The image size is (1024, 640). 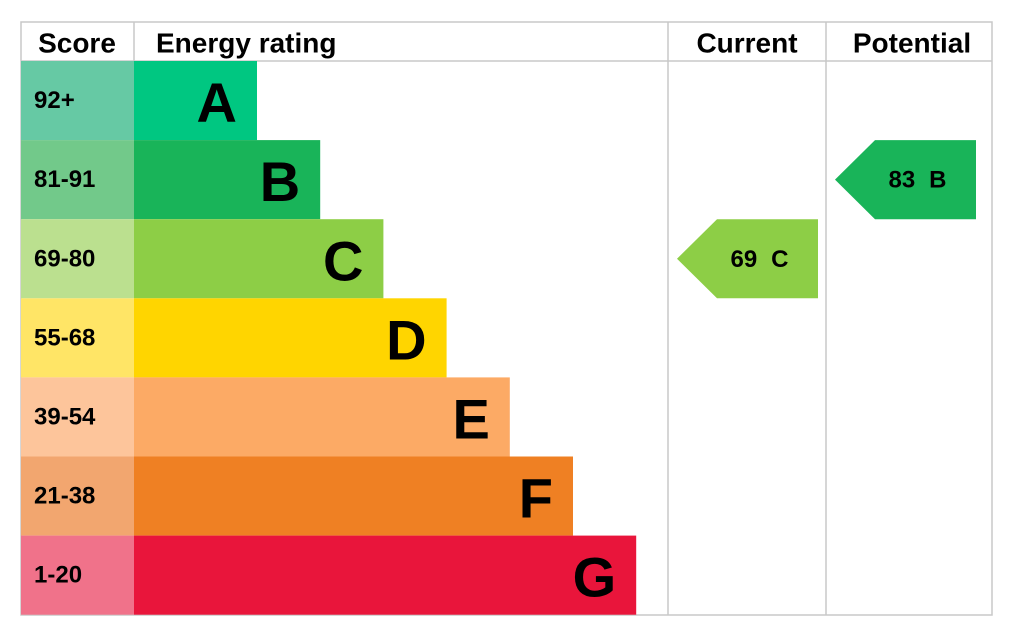 I want to click on score-label: 1-20, so click(x=58, y=575).